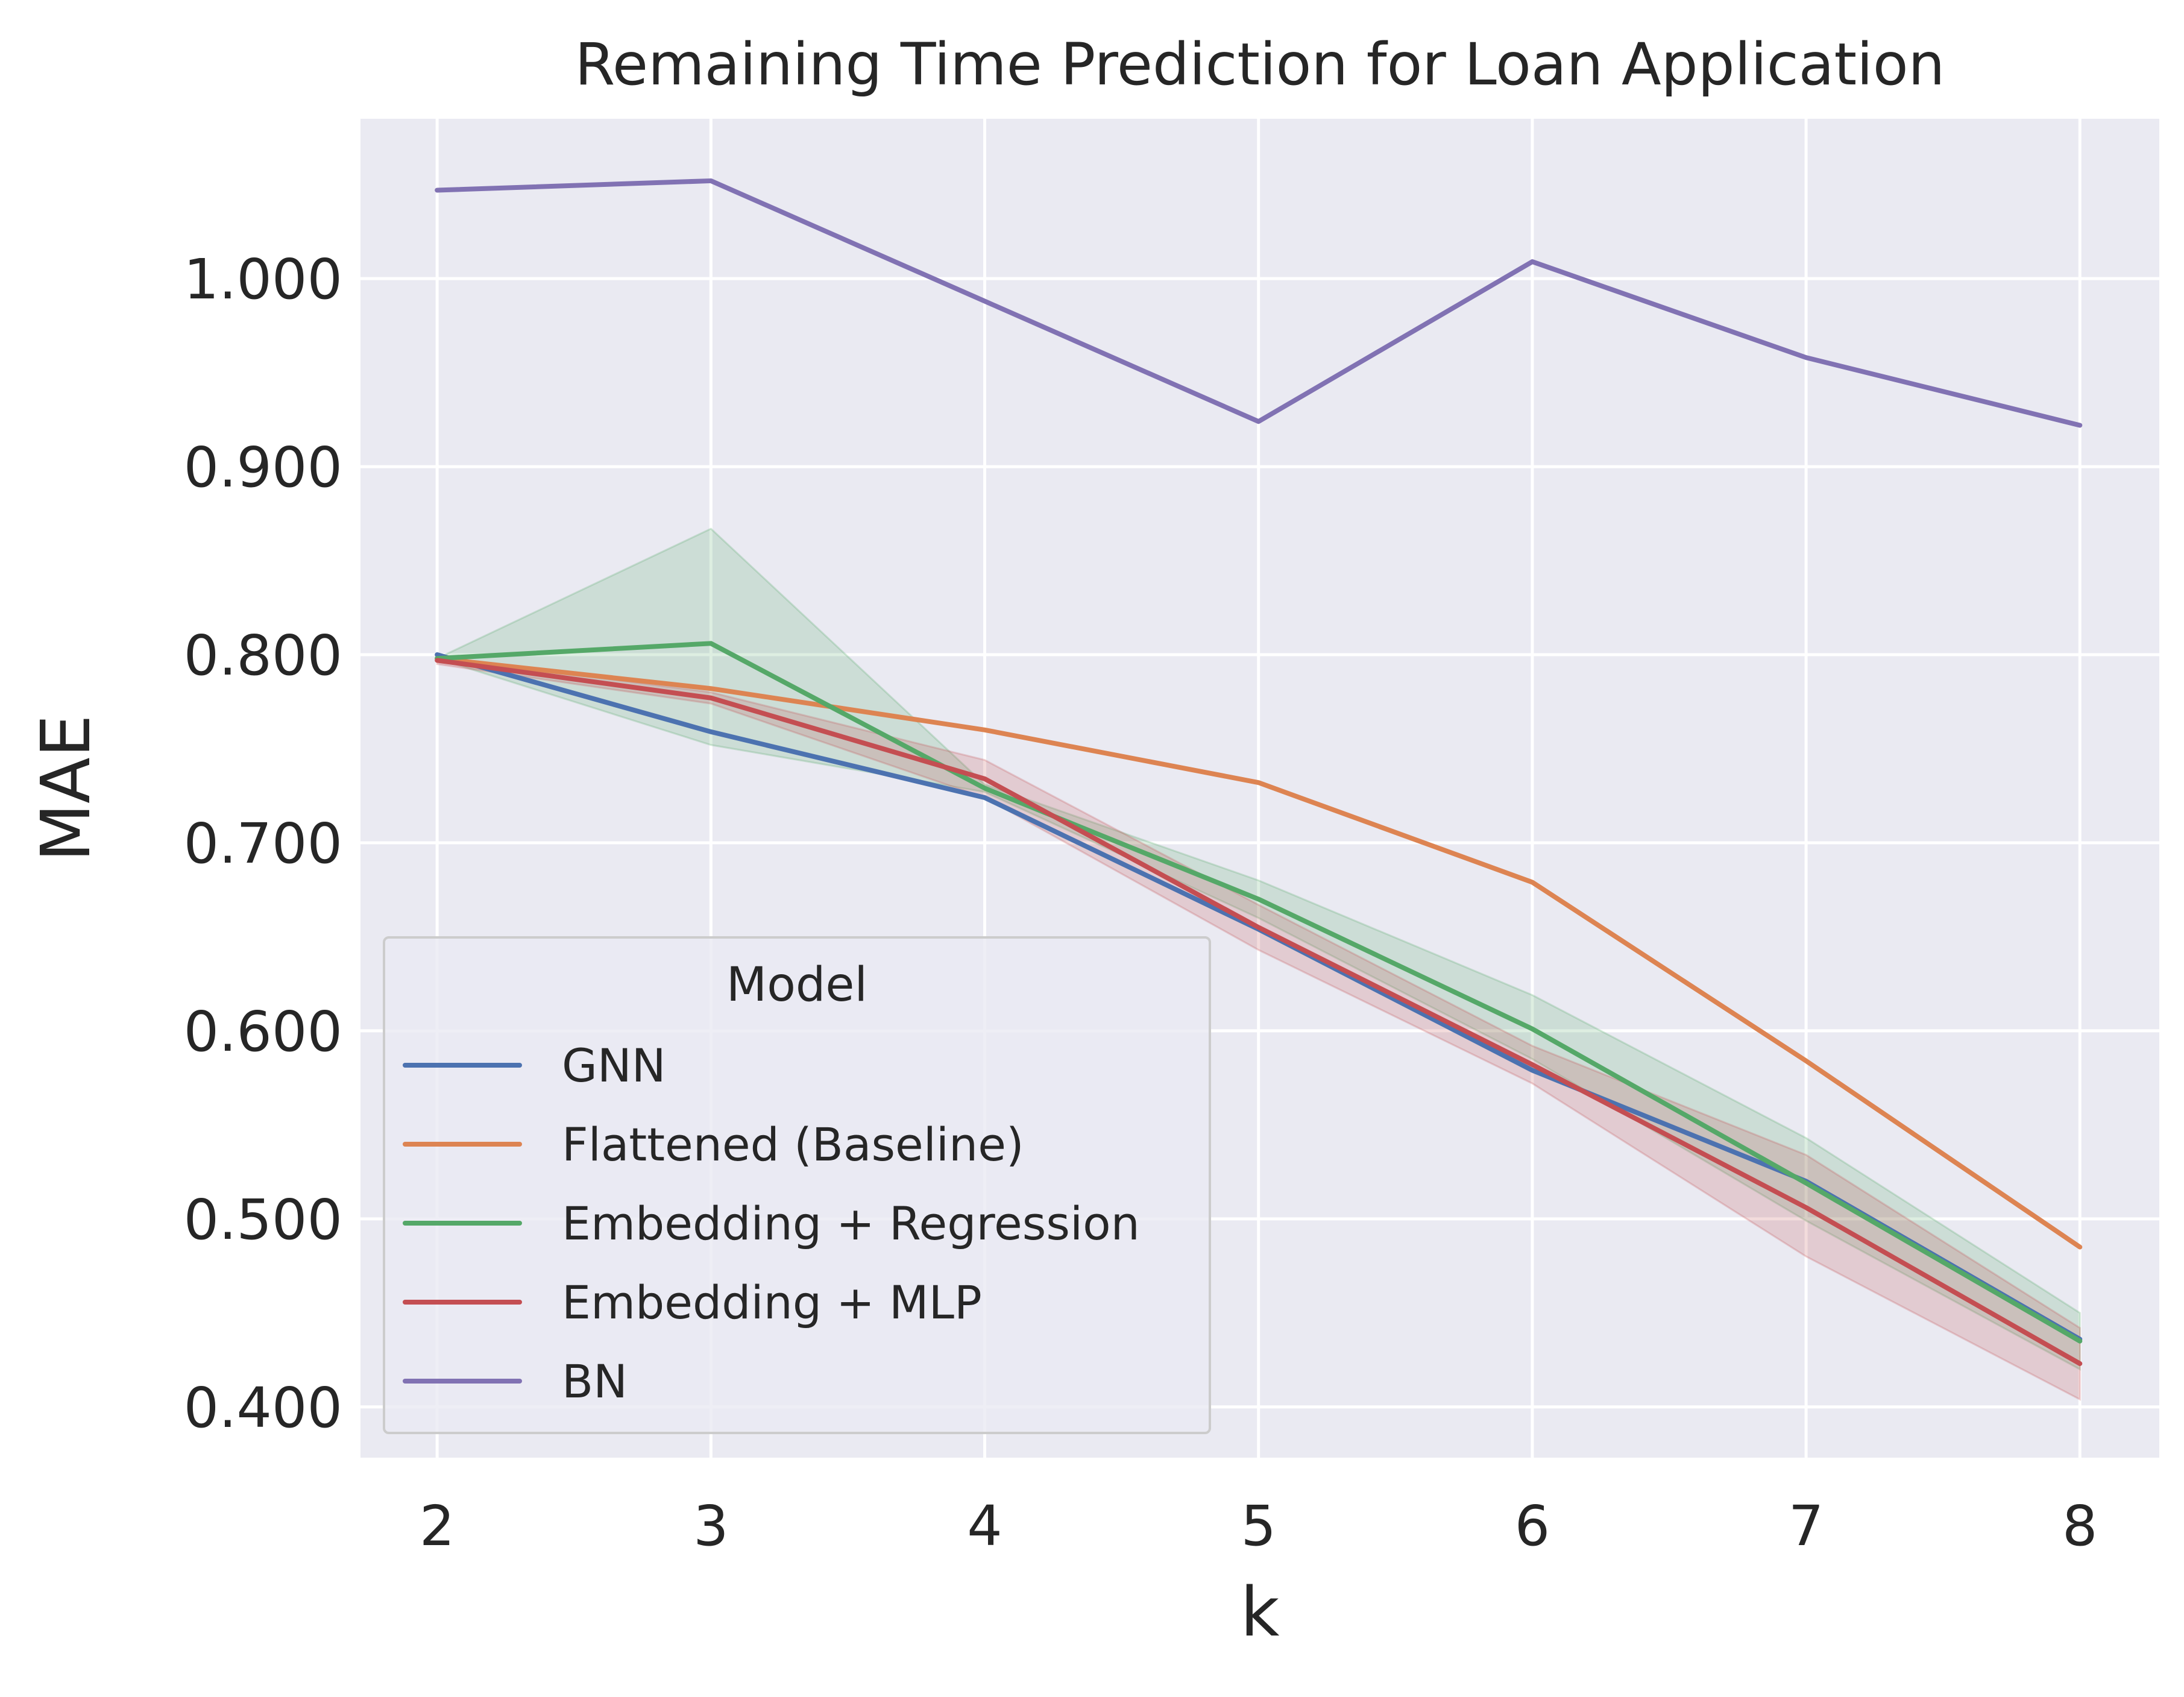  I want to click on legend-item-label: GNN, so click(614, 1065).